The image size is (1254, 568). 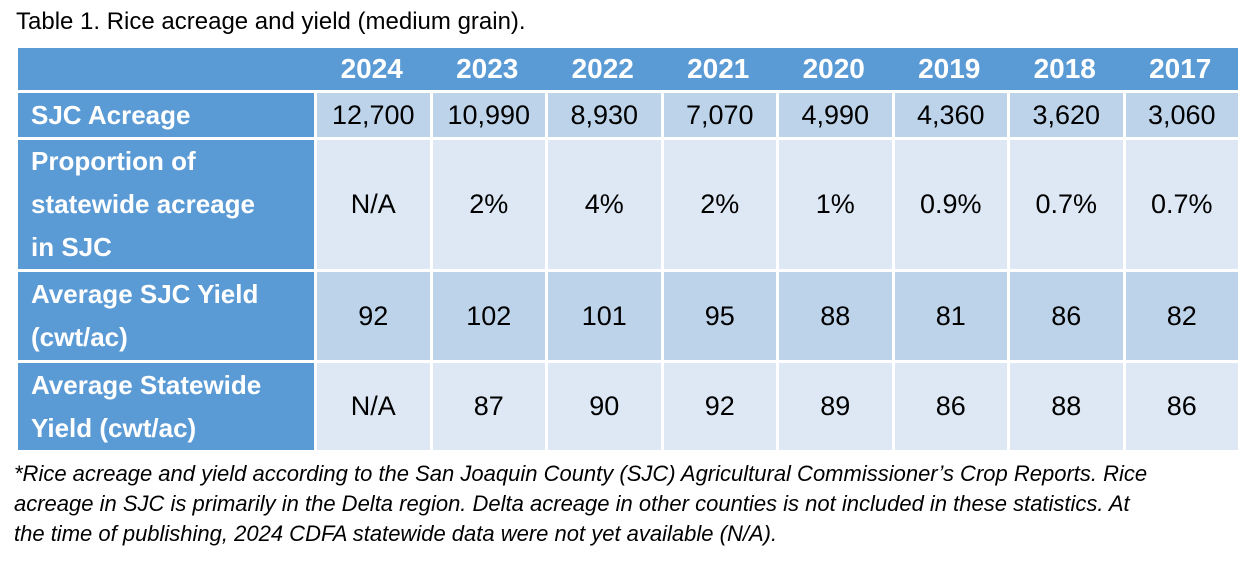 What do you see at coordinates (603, 113) in the screenshot?
I see `cell-value: 8,930` at bounding box center [603, 113].